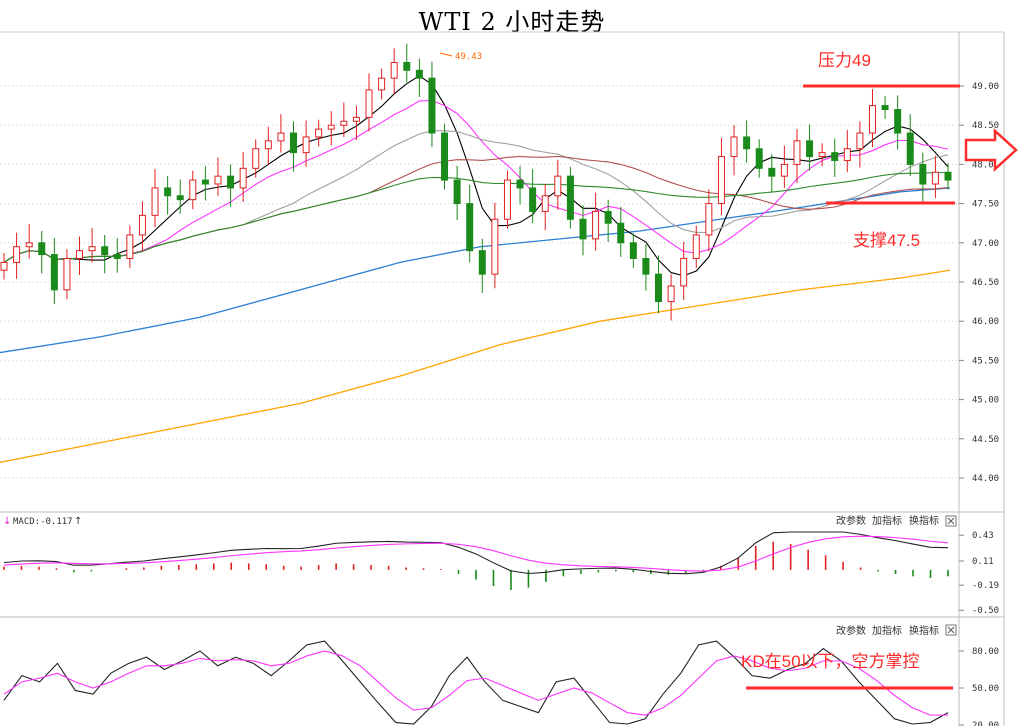  I want to click on price-tick-label: 46.00, so click(985, 322).